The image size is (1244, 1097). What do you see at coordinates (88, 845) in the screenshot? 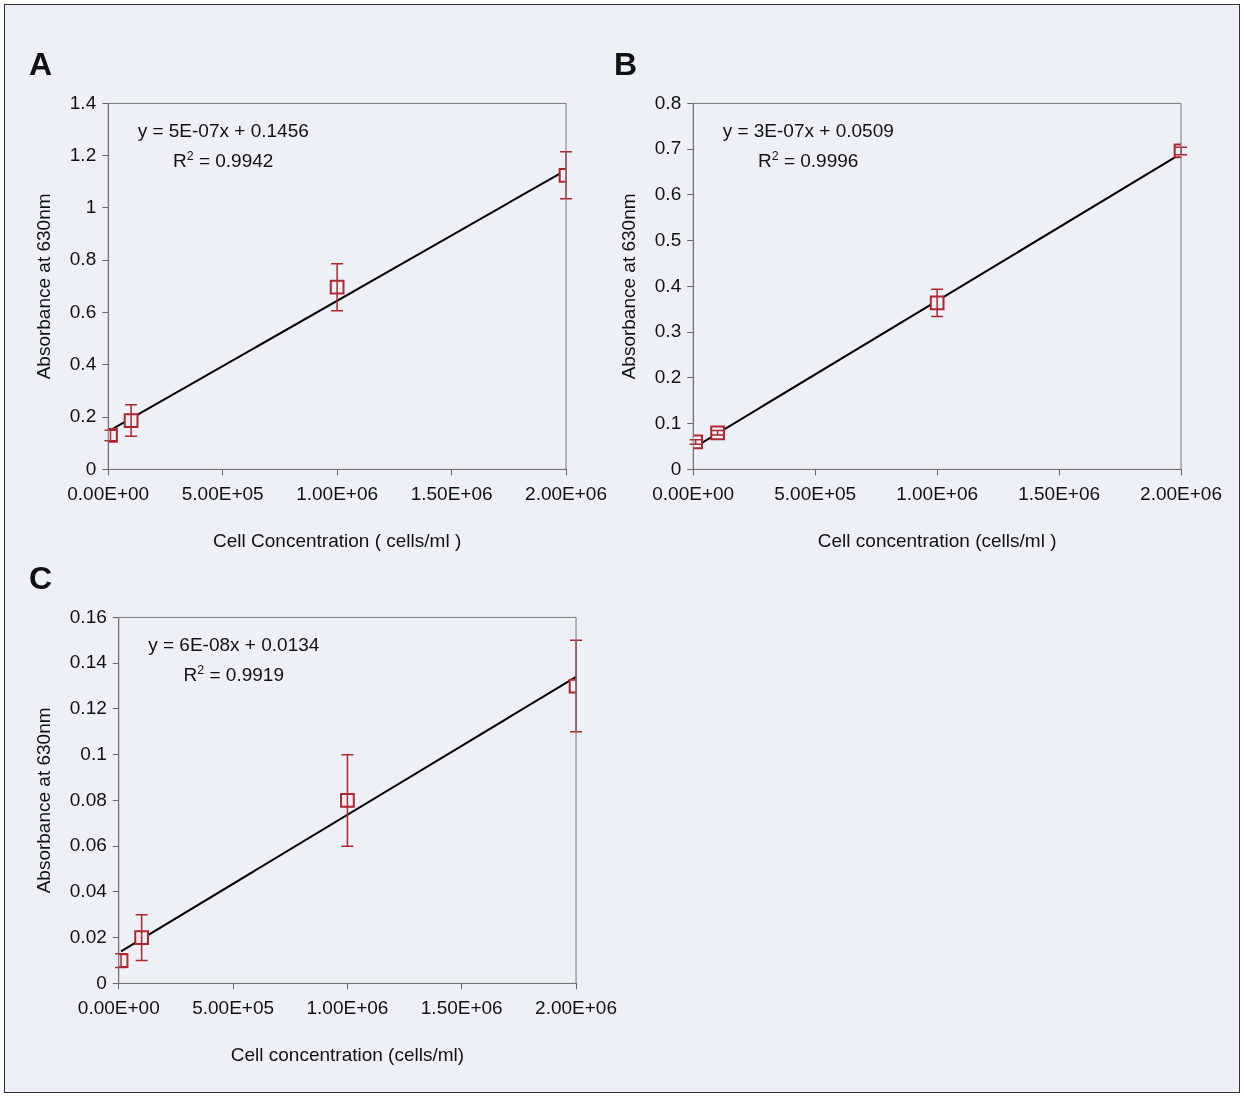
I see `y-tick-label: 0.06` at bounding box center [88, 845].